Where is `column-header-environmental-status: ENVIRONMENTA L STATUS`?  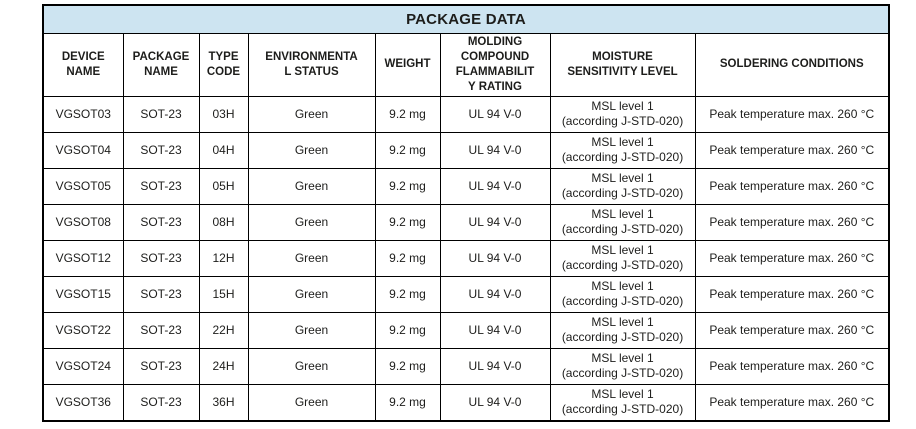 column-header-environmental-status: ENVIRONMENTA L STATUS is located at coordinates (311, 65).